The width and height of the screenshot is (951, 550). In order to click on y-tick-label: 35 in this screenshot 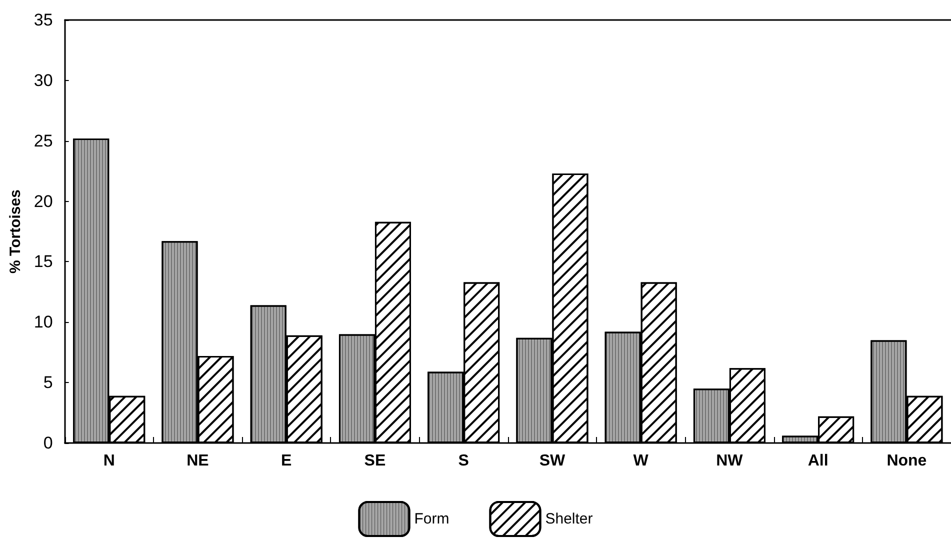, I will do `click(43, 20)`.